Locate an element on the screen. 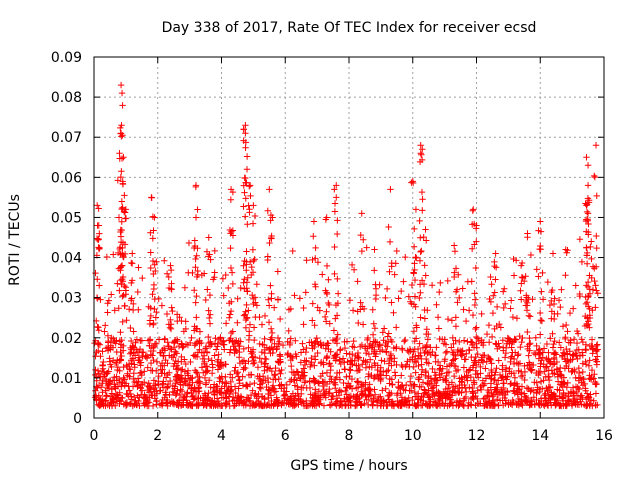  y-tick-label: 0.01 is located at coordinates (66, 379).